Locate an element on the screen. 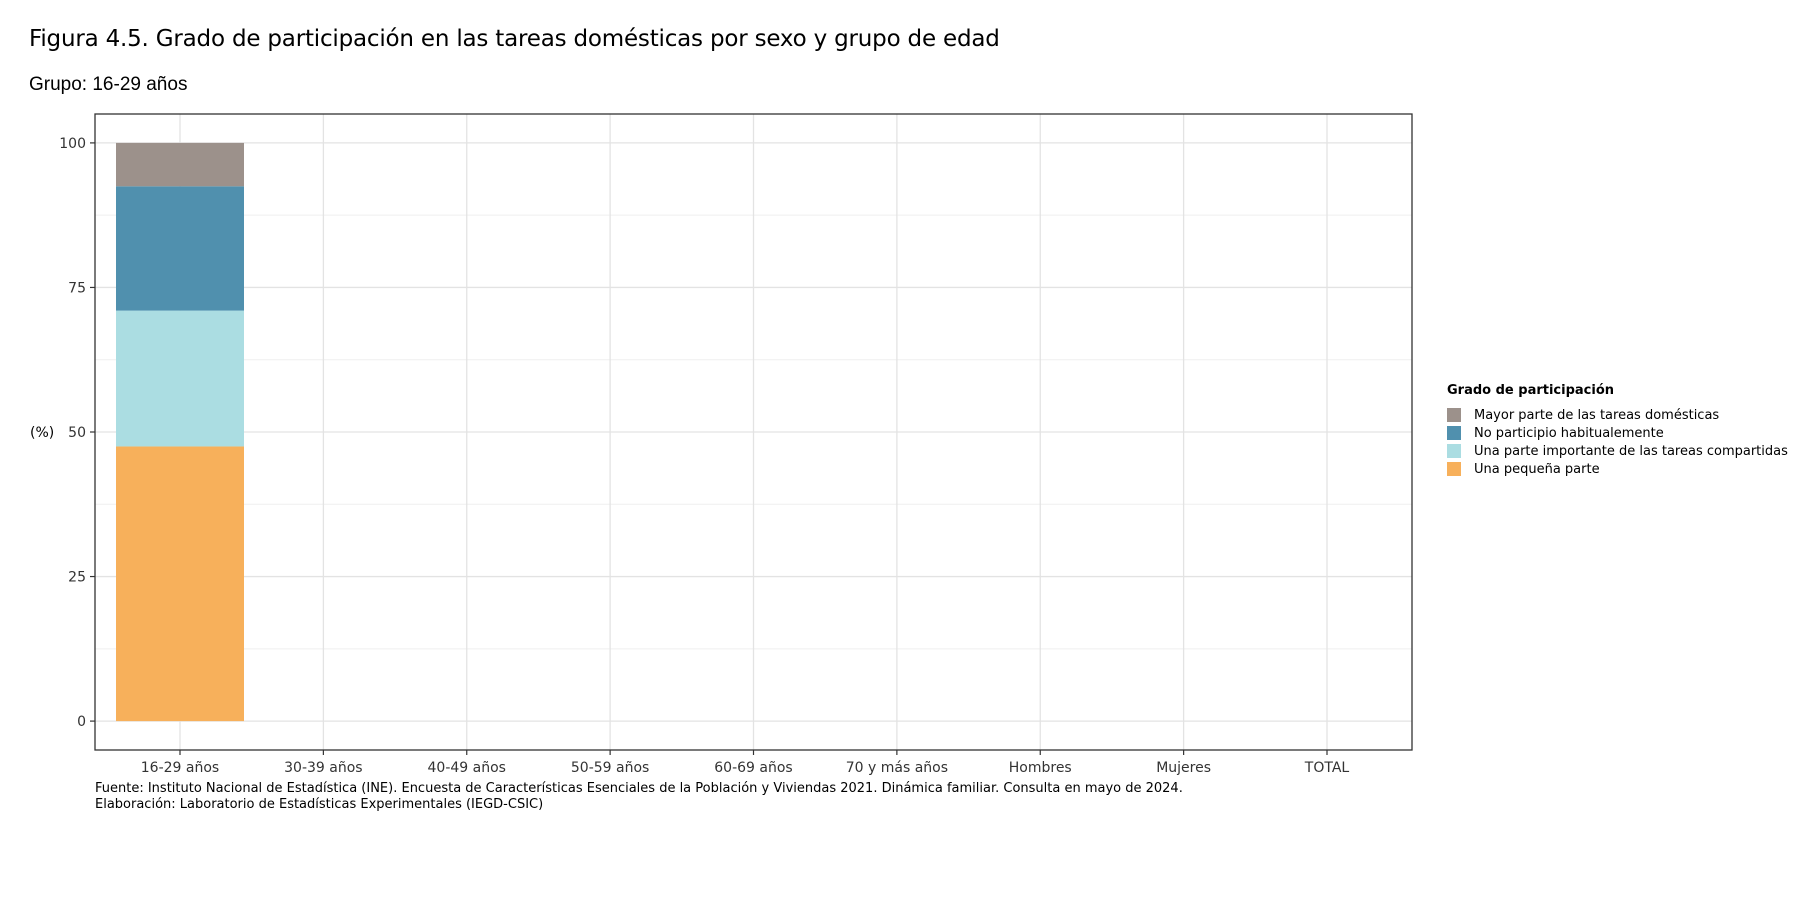  y-tick-label: 50 is located at coordinates (77, 433).